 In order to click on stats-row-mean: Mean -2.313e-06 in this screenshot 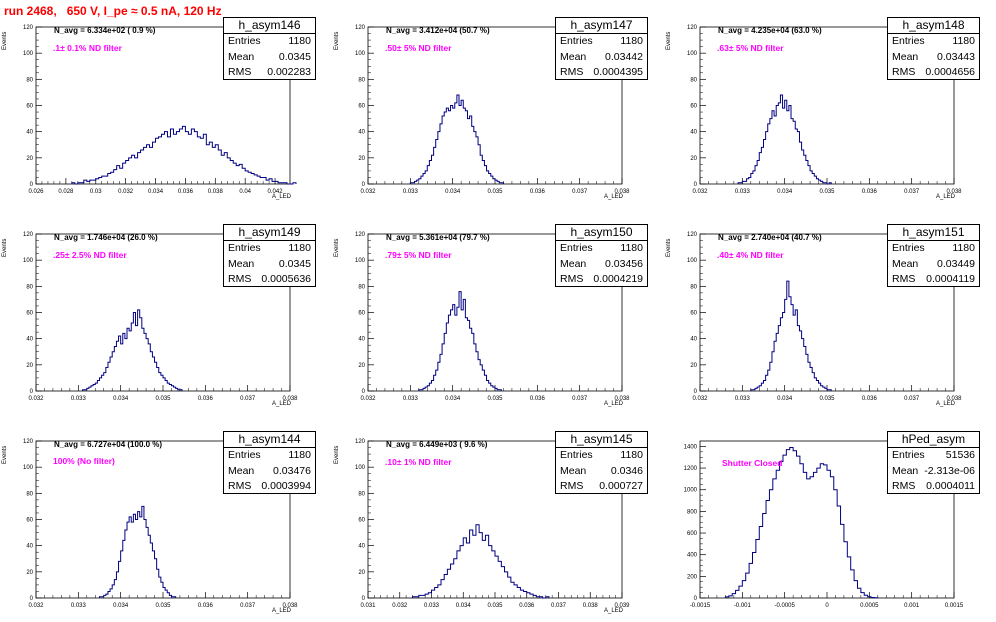, I will do `click(933, 472)`.